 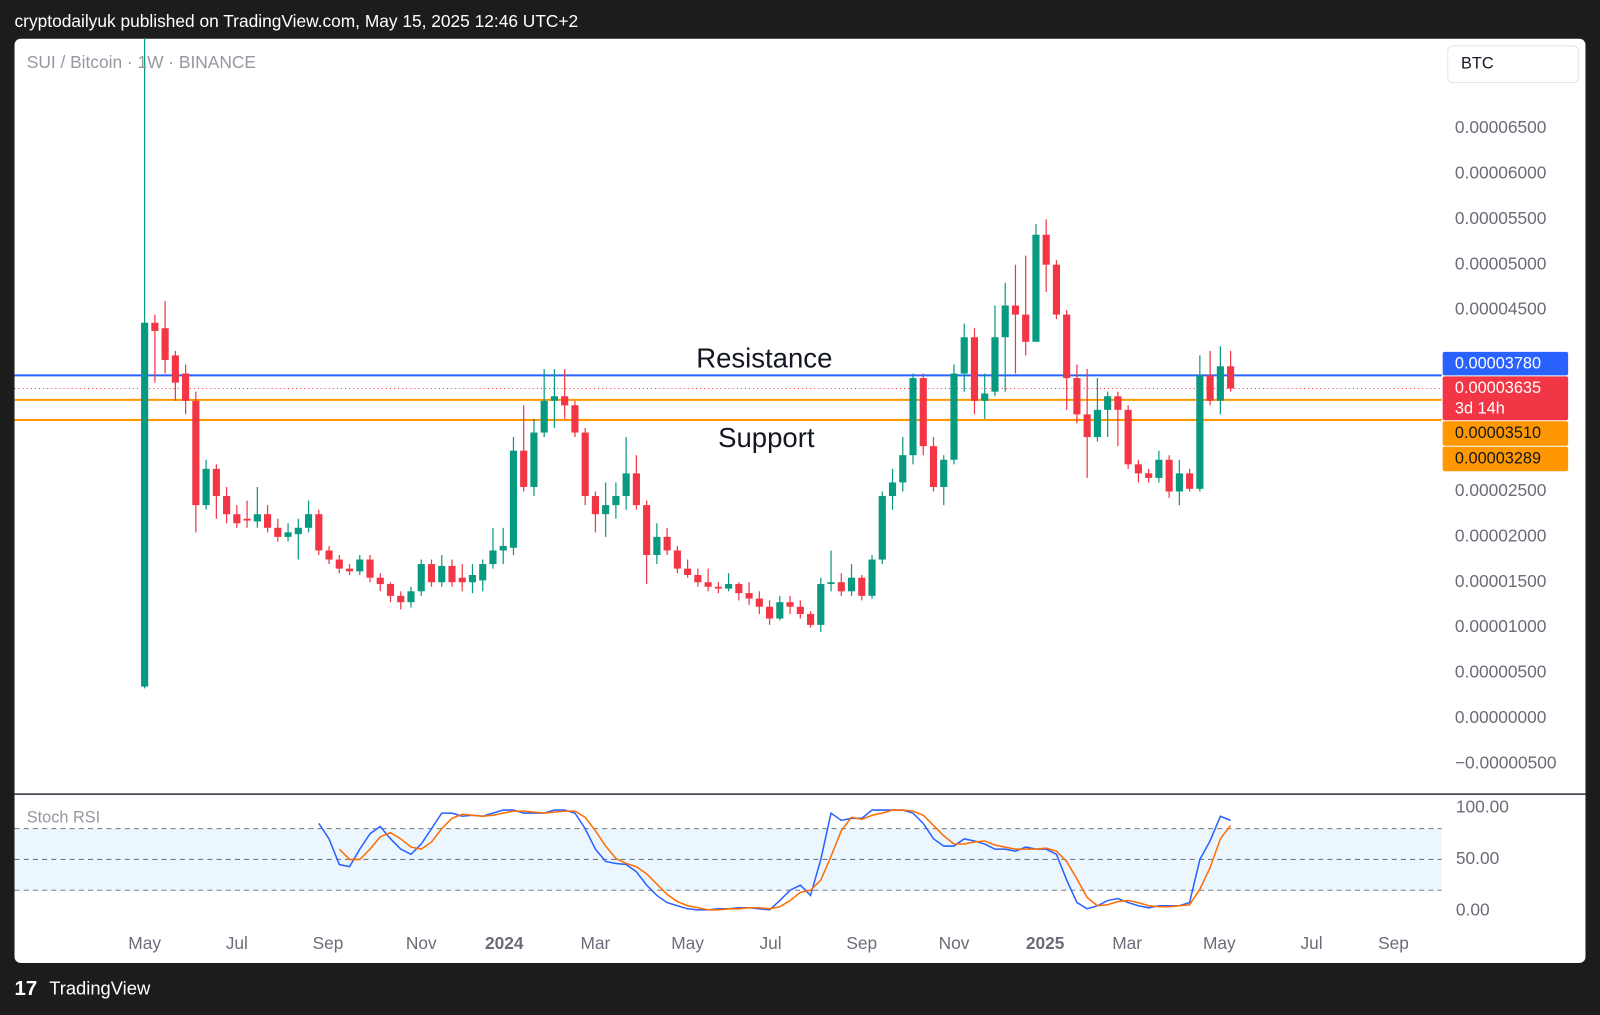 What do you see at coordinates (1501, 535) in the screenshot?
I see `y-tick-label: 0.00002000` at bounding box center [1501, 535].